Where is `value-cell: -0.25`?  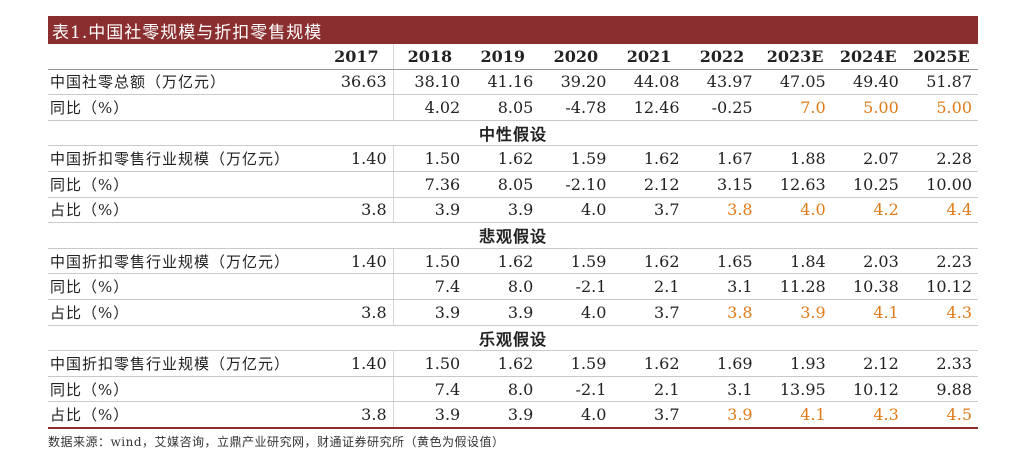 value-cell: -0.25 is located at coordinates (722, 107).